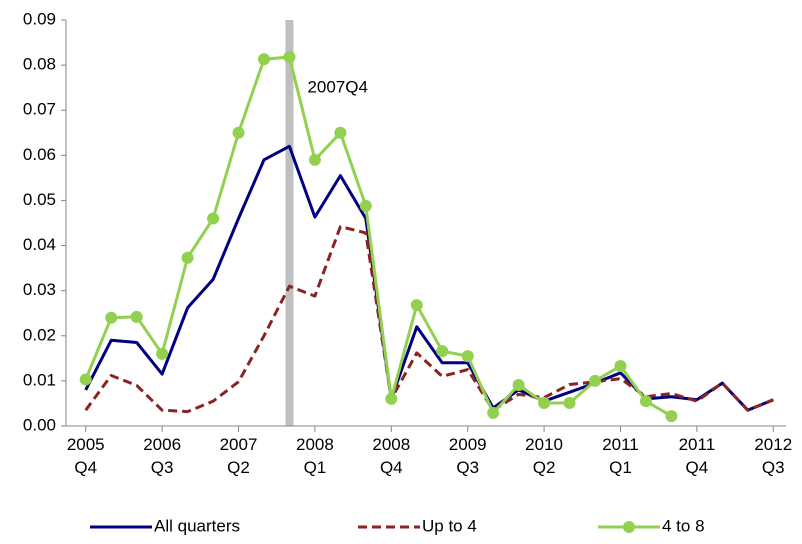 Image resolution: width=802 pixels, height=544 pixels. Describe the element at coordinates (239, 456) in the screenshot. I see `x-tick-label: 2007 Q2` at that location.